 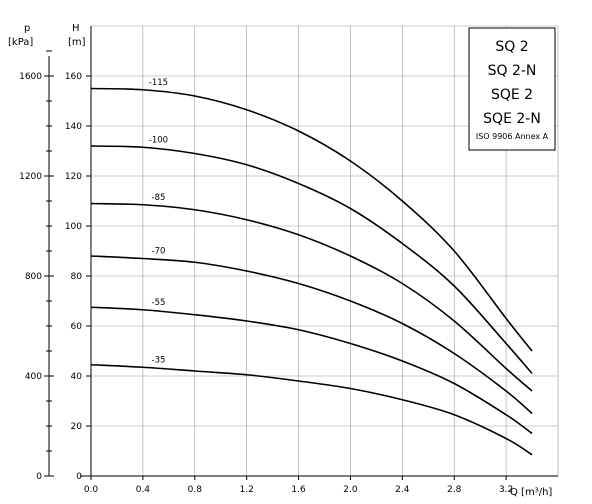 What do you see at coordinates (30, 77) in the screenshot?
I see `y2-tick-label: 1600` at bounding box center [30, 77].